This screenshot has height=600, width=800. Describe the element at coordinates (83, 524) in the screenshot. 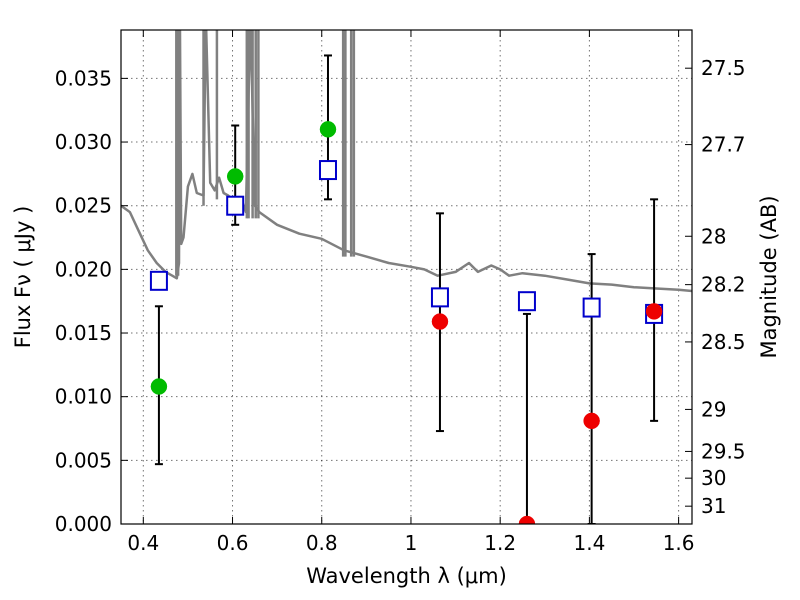

I see `y-tick-label: 0.000` at that location.